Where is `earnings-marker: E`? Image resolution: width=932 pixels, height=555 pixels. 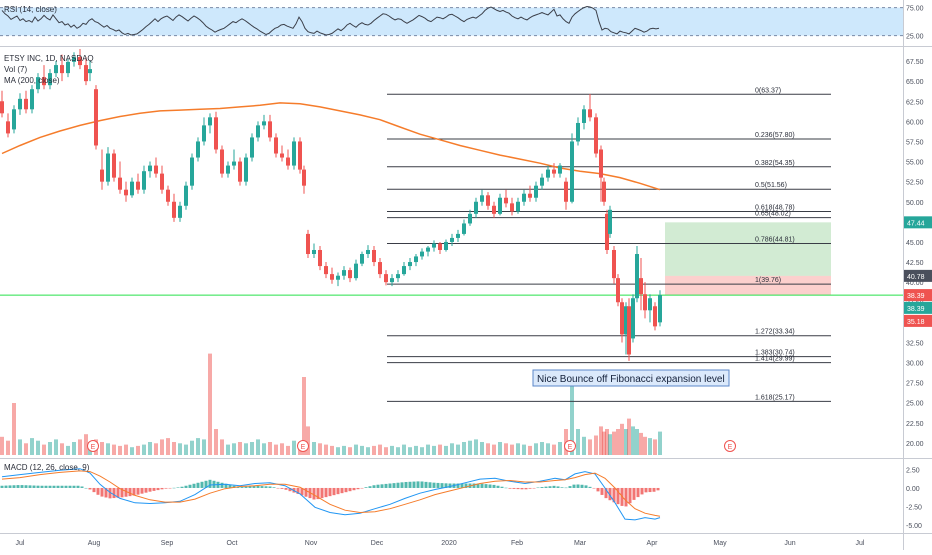 earnings-marker: E is located at coordinates (570, 446).